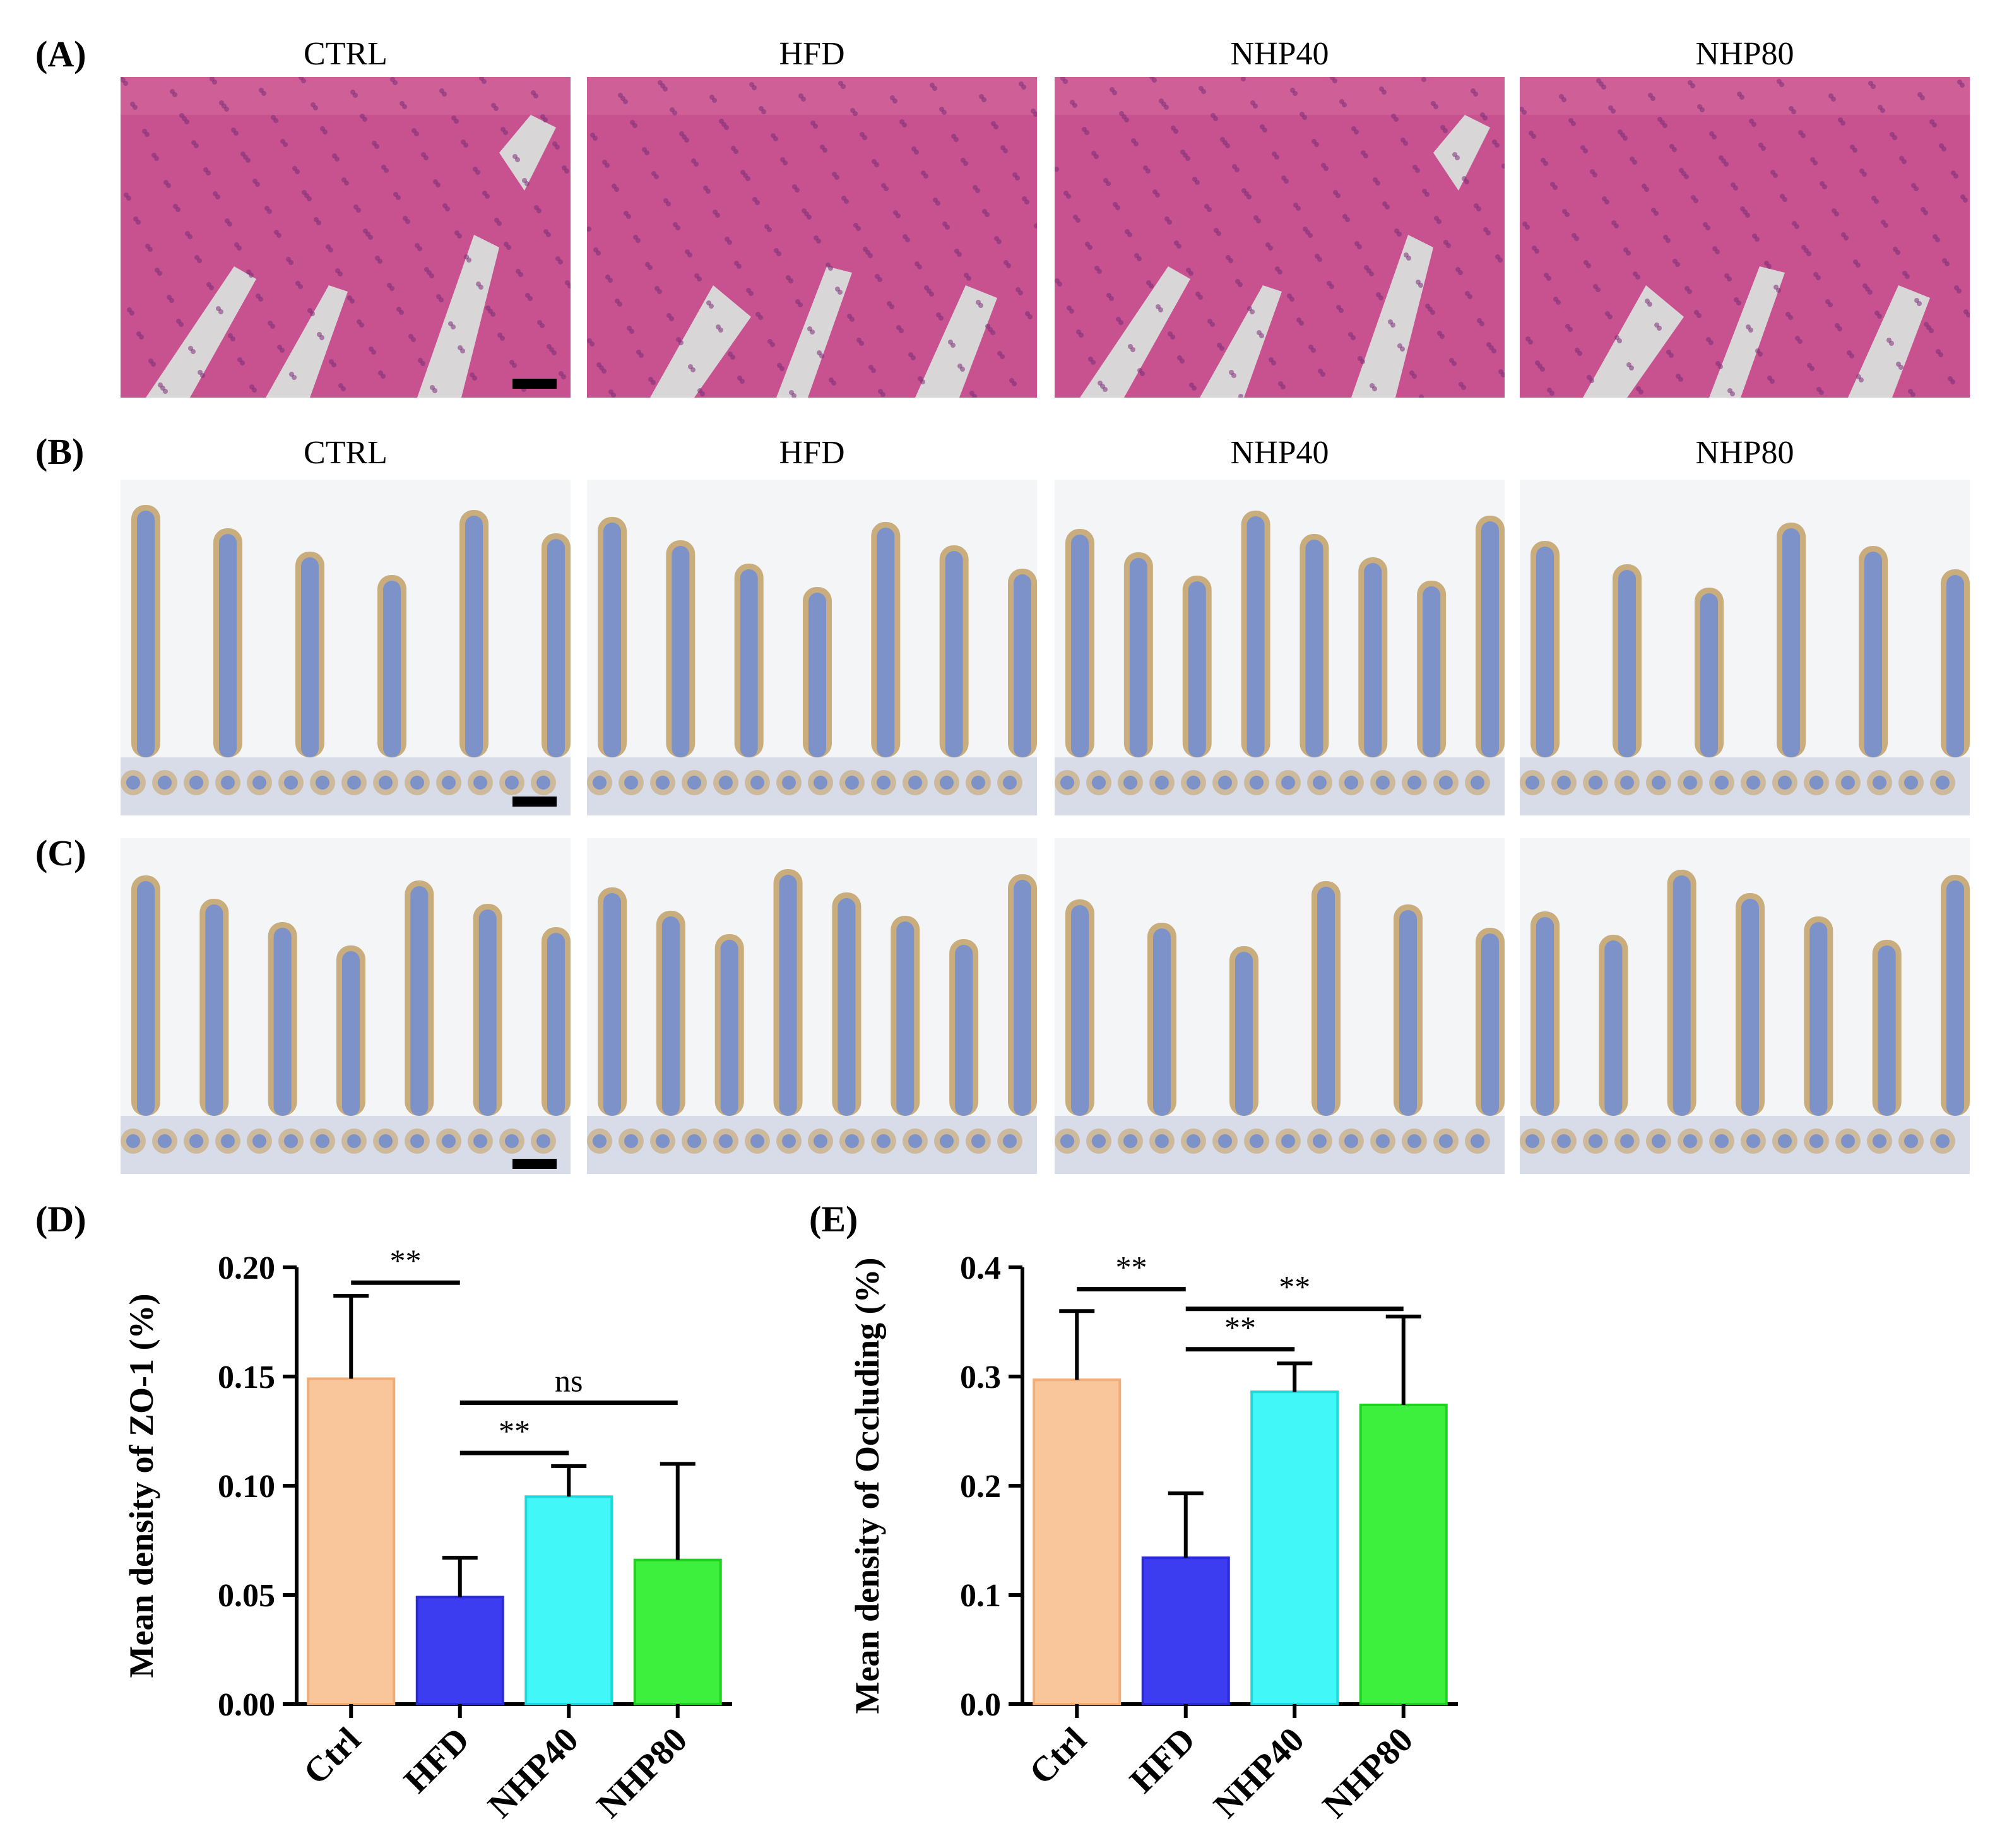 The image size is (2007, 1848). What do you see at coordinates (1280, 1006) in the screenshot?
I see `occludin-micrograph-nhp80` at bounding box center [1280, 1006].